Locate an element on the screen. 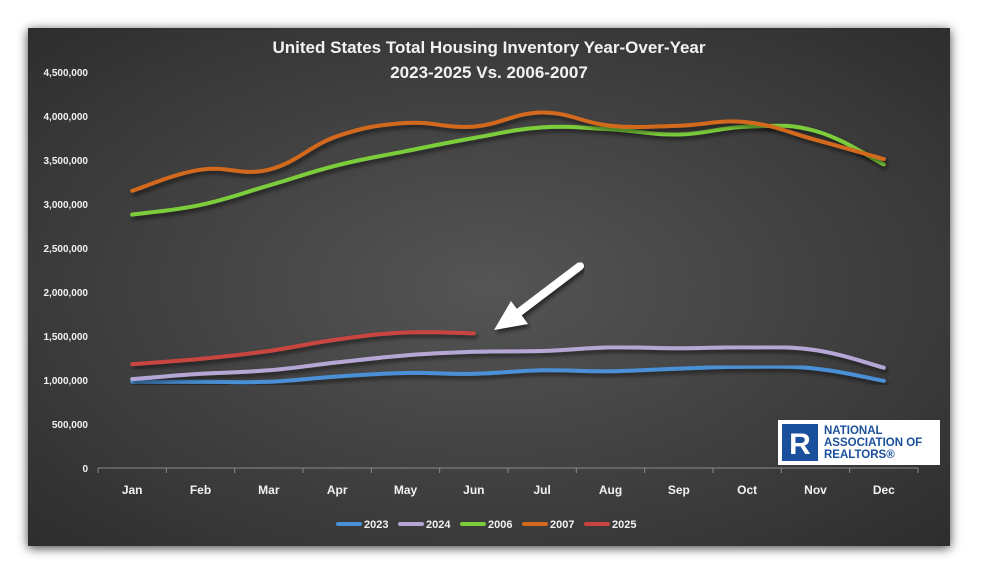  x-tick-label: Sep is located at coordinates (679, 490).